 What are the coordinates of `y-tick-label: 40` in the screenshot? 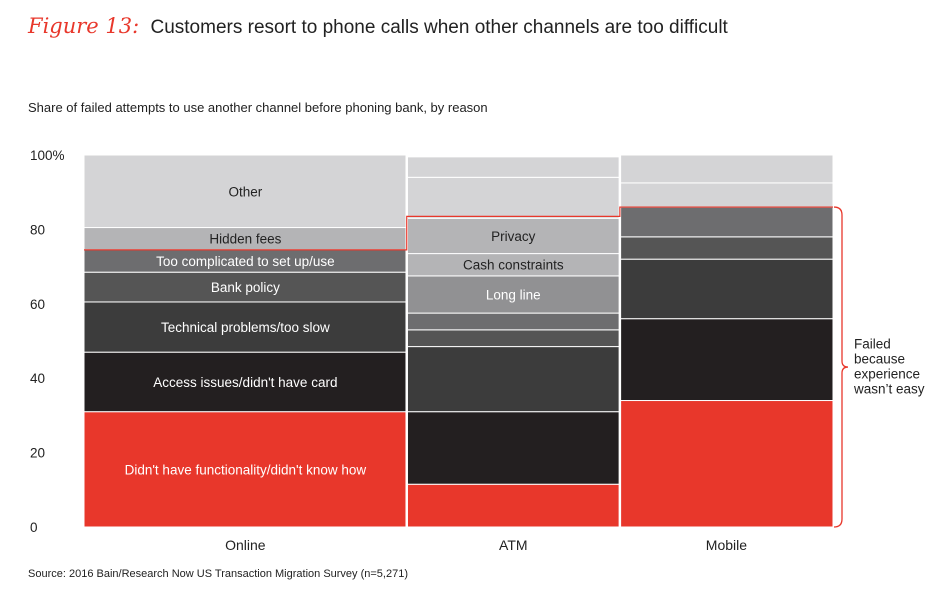 It's located at (37, 378).